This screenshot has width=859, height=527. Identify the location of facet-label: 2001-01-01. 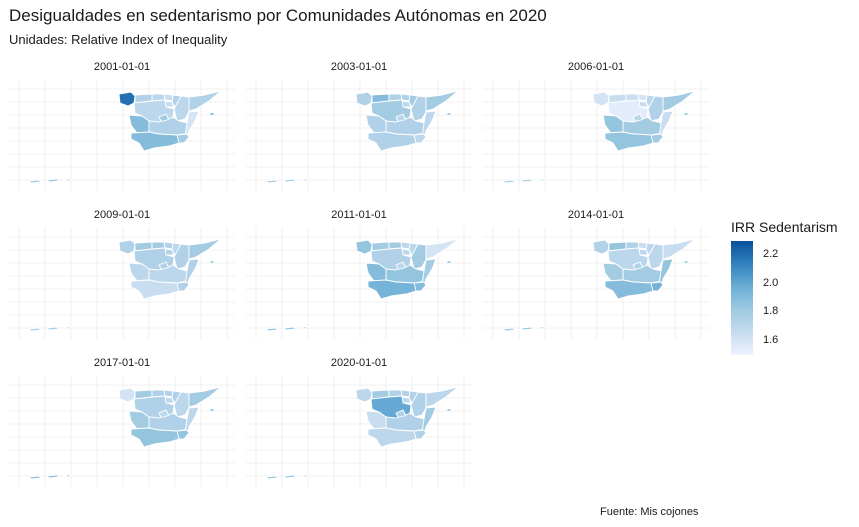
(122, 67).